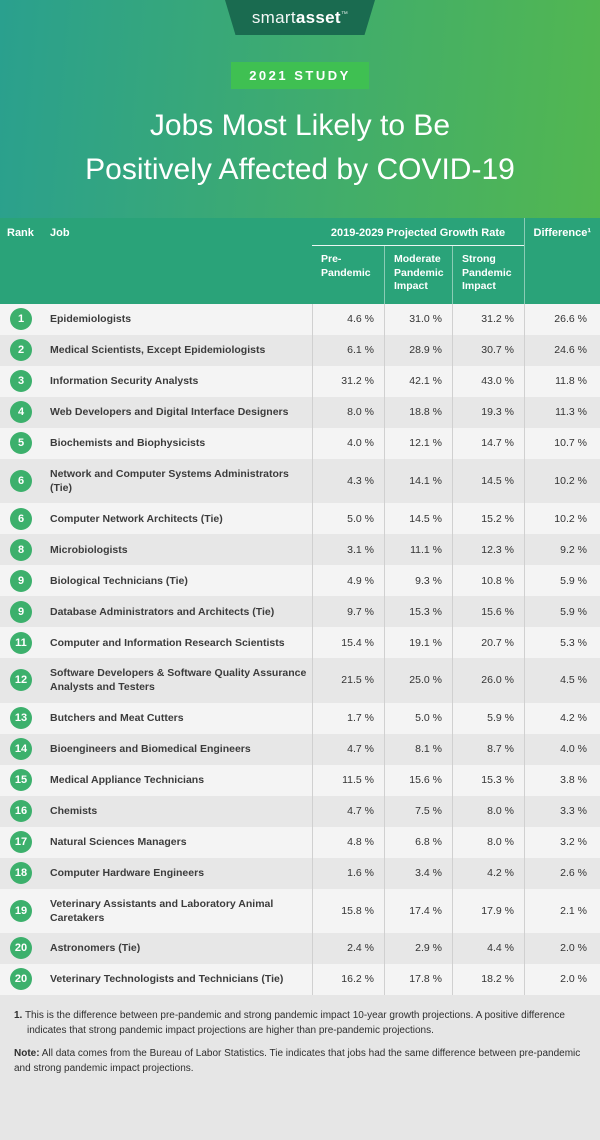  I want to click on col-header-difference: Difference¹, so click(562, 261).